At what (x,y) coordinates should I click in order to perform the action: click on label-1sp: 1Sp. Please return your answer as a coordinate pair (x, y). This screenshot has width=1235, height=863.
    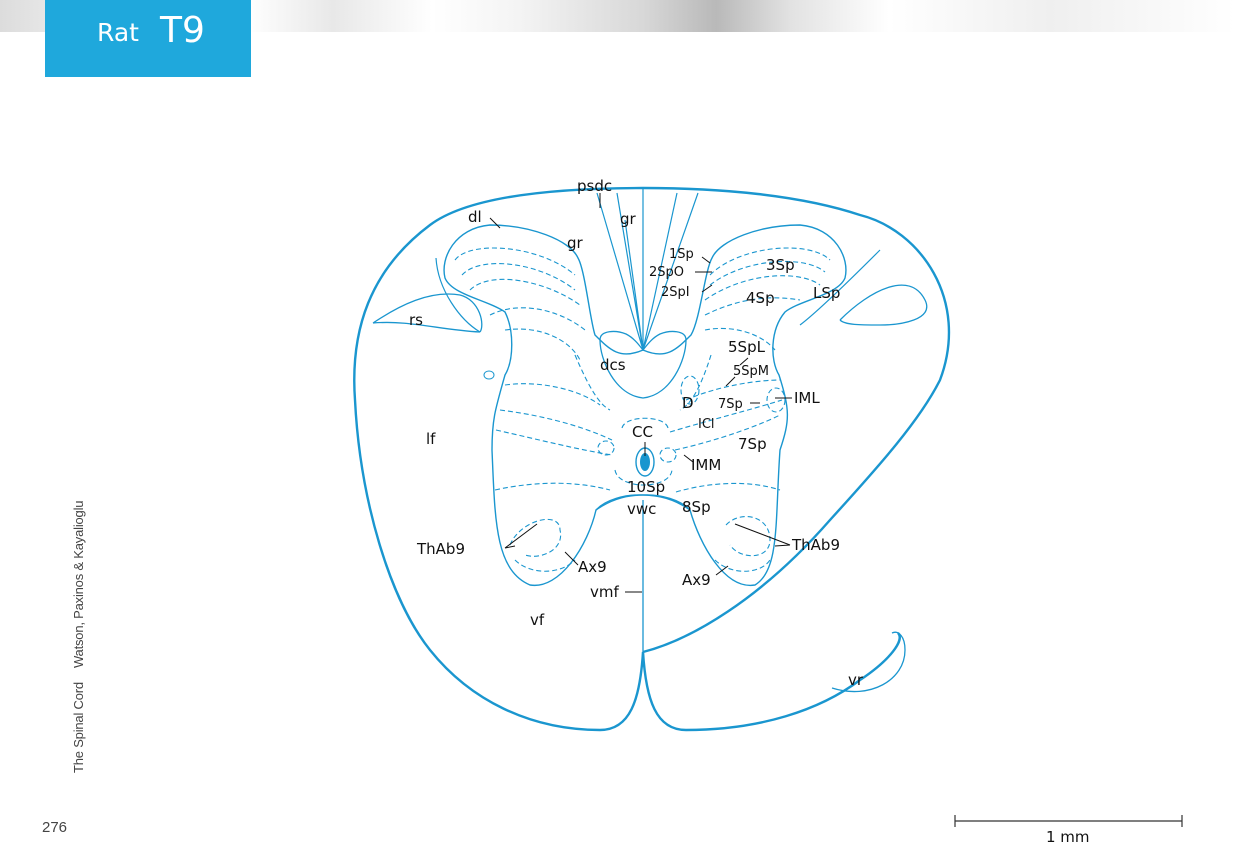
    Looking at the image, I should click on (681, 254).